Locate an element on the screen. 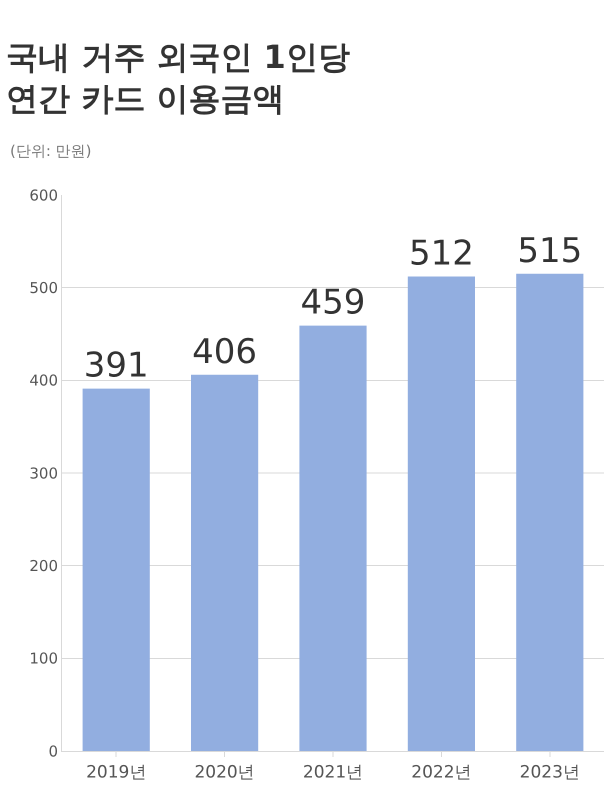  x-tick-label: 2020년 is located at coordinates (224, 772).